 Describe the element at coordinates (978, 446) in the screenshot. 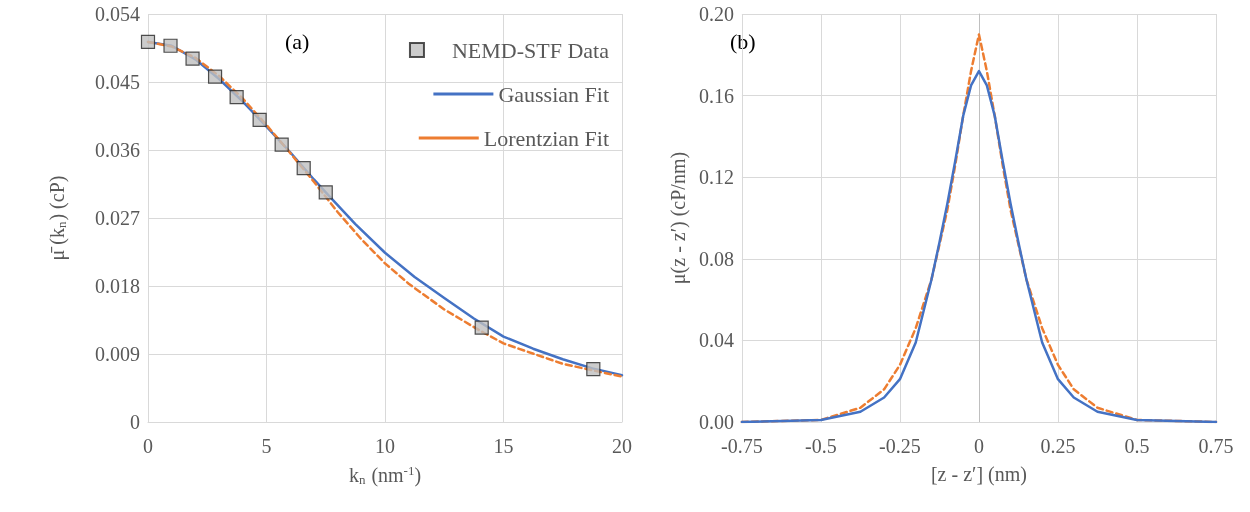

I see `x-tick-label: 0` at that location.